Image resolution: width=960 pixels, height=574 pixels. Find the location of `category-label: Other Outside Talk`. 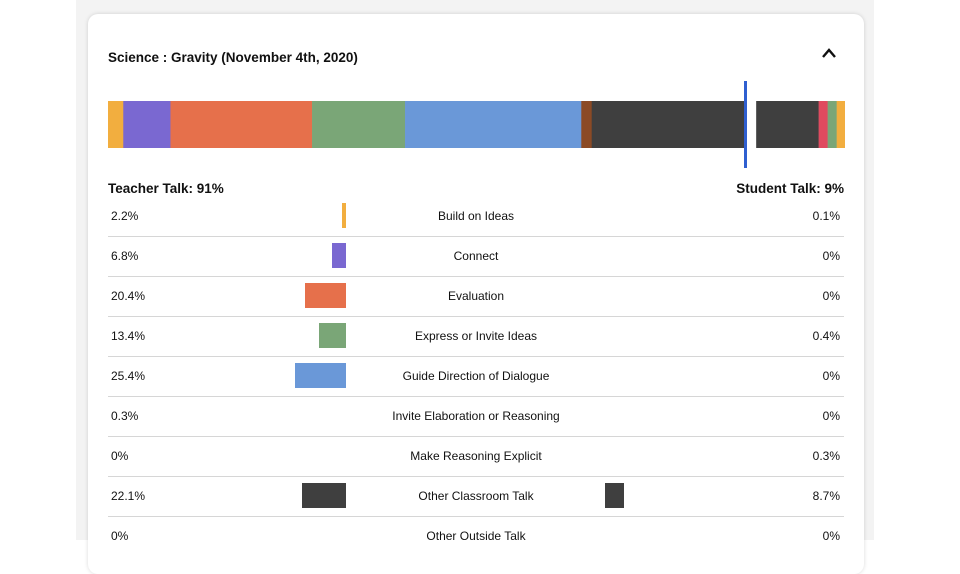

category-label: Other Outside Talk is located at coordinates (476, 536).